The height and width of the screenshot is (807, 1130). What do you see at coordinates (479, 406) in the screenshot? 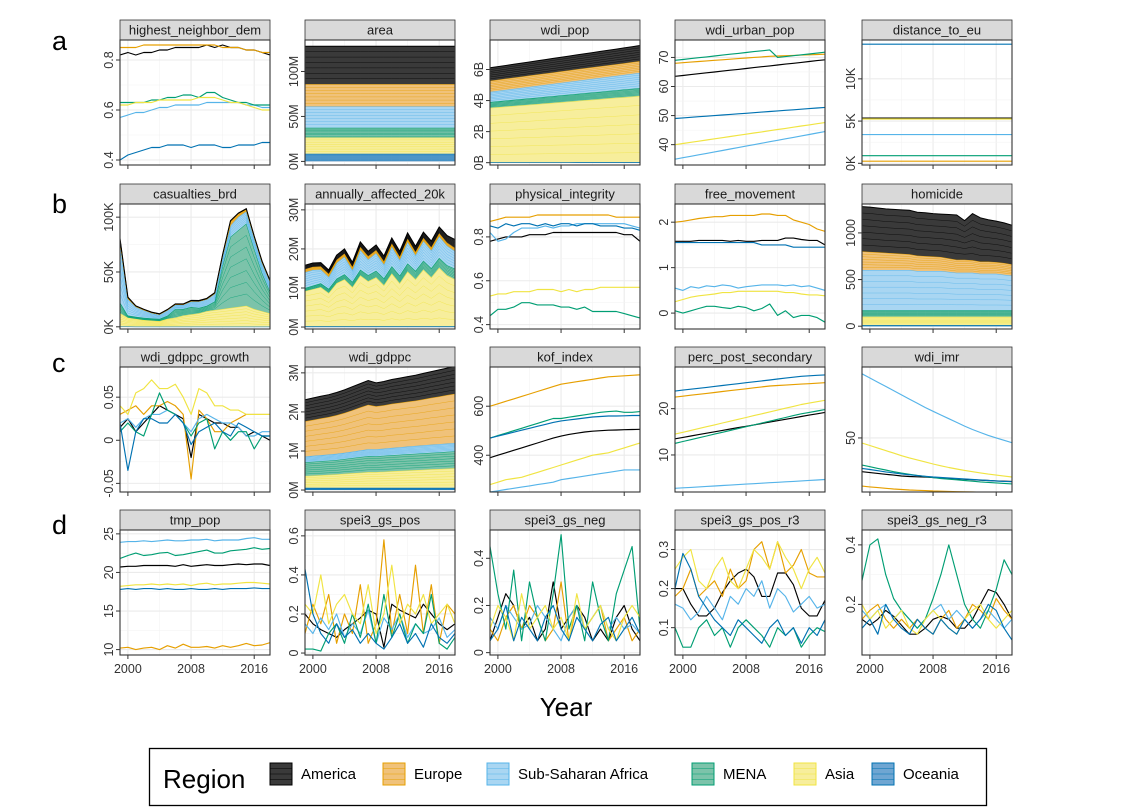
I see `y-tick-label: 600` at bounding box center [479, 406].